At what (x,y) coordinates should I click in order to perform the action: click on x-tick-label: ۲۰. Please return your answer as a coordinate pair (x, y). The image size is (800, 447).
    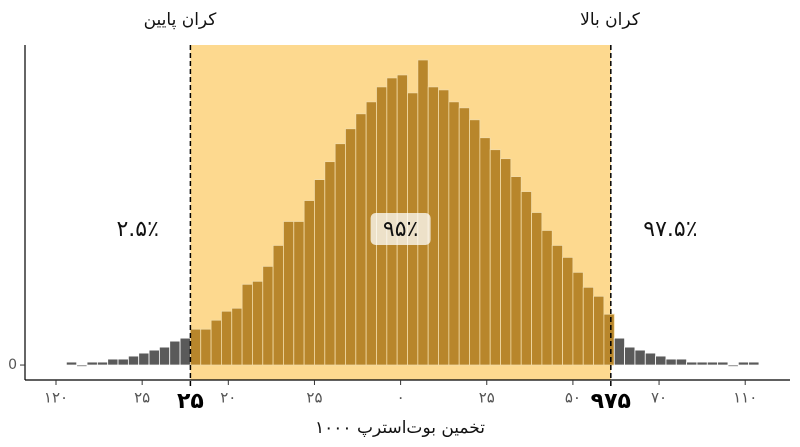
    Looking at the image, I should click on (228, 398).